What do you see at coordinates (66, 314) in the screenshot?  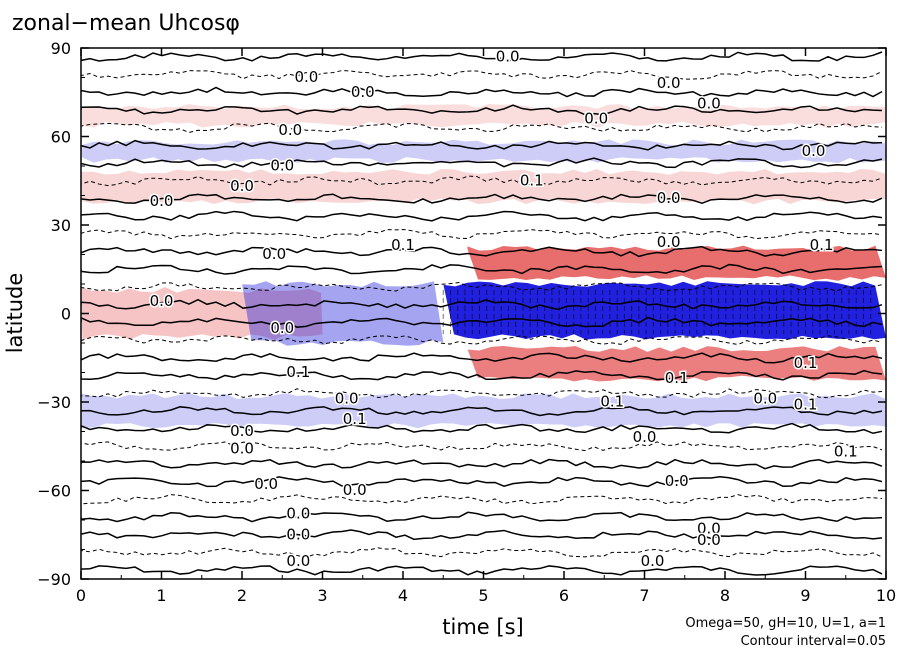 I see `y-tick-label: 0` at bounding box center [66, 314].